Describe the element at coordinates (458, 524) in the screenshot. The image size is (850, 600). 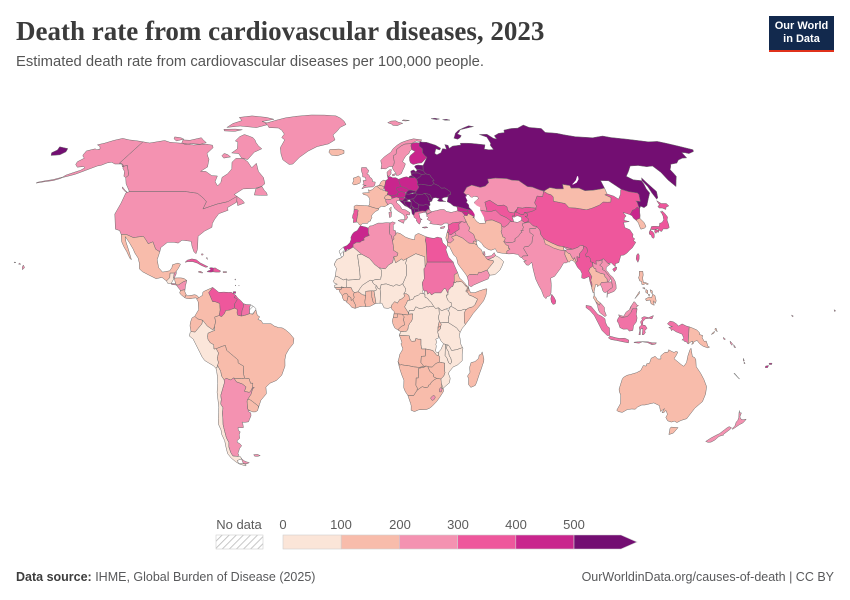
I see `svg-text: 300` at that location.